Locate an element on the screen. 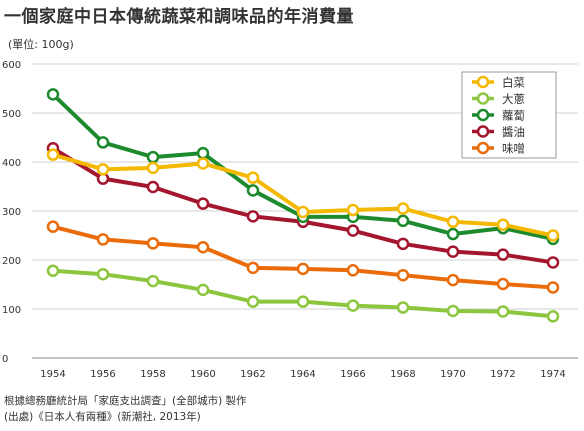 This screenshot has height=431, width=584. legend-item: 白菜 is located at coordinates (498, 83).